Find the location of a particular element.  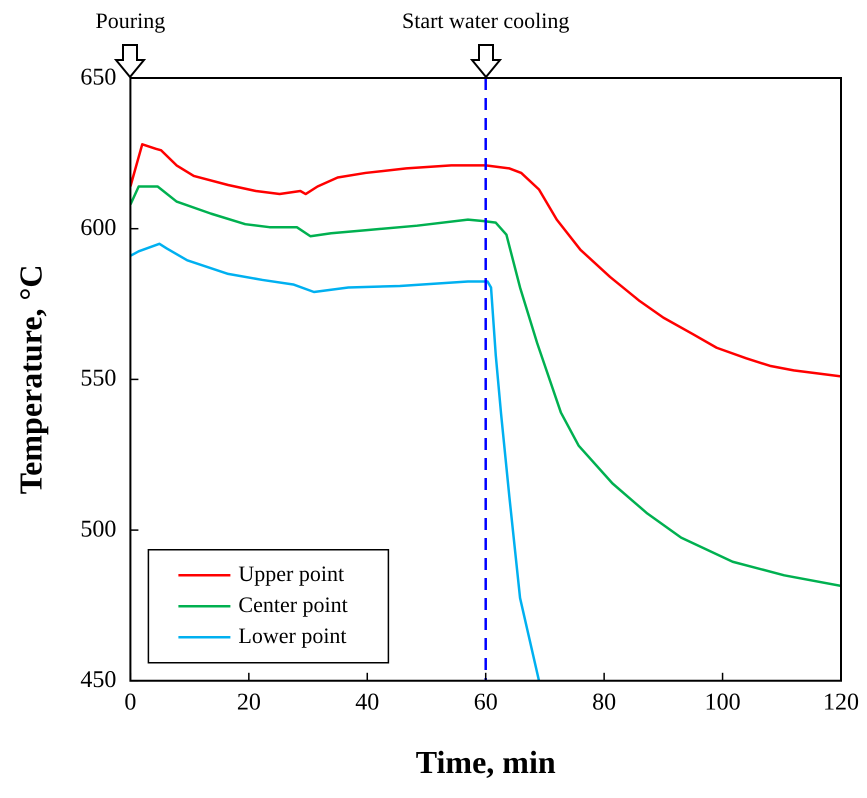

x-tick-label: 80 is located at coordinates (604, 702).